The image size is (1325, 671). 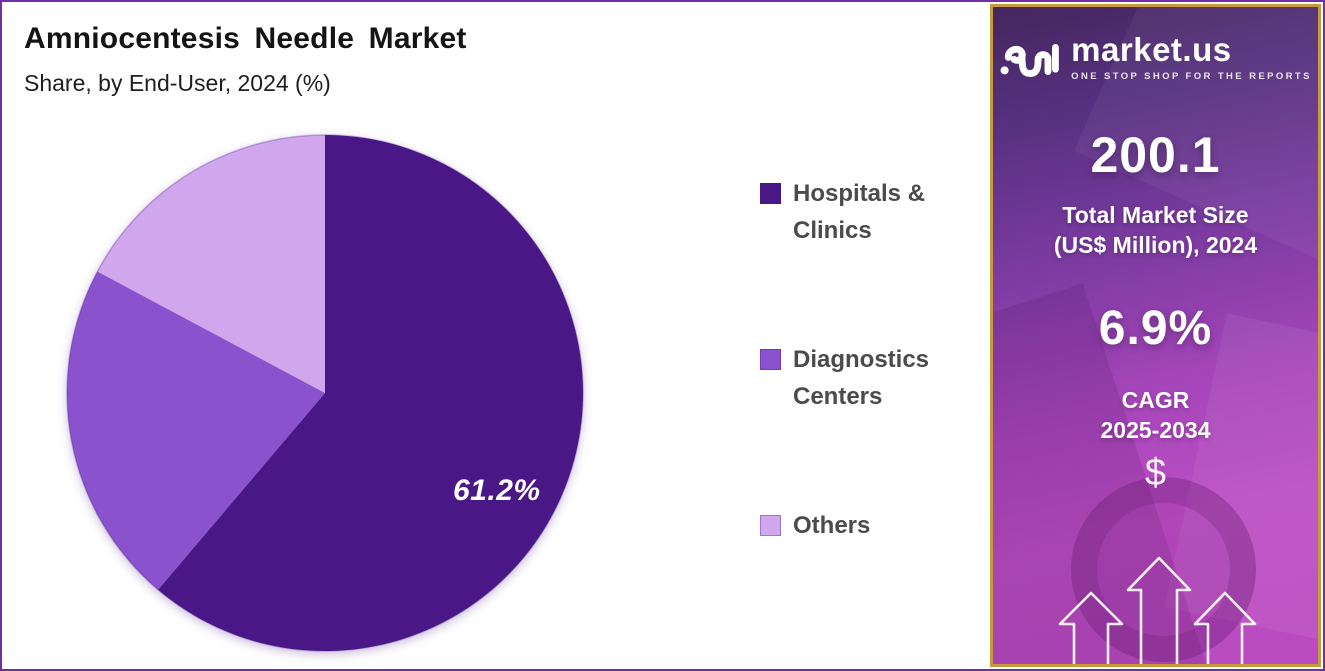 I want to click on total-market-size-value: 200.1, so click(x=1155, y=155).